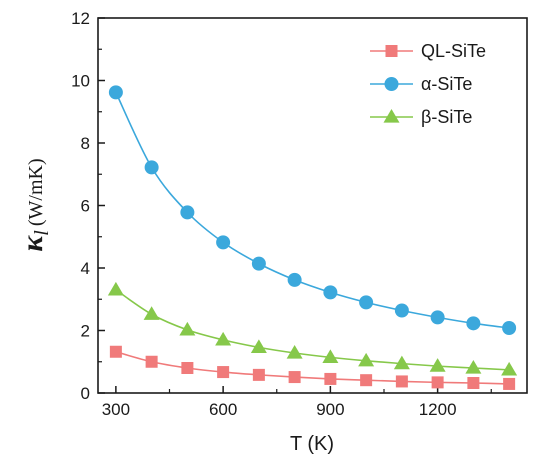 This screenshot has width=539, height=456. What do you see at coordinates (85, 143) in the screenshot?
I see `y-tick-label: 8` at bounding box center [85, 143].